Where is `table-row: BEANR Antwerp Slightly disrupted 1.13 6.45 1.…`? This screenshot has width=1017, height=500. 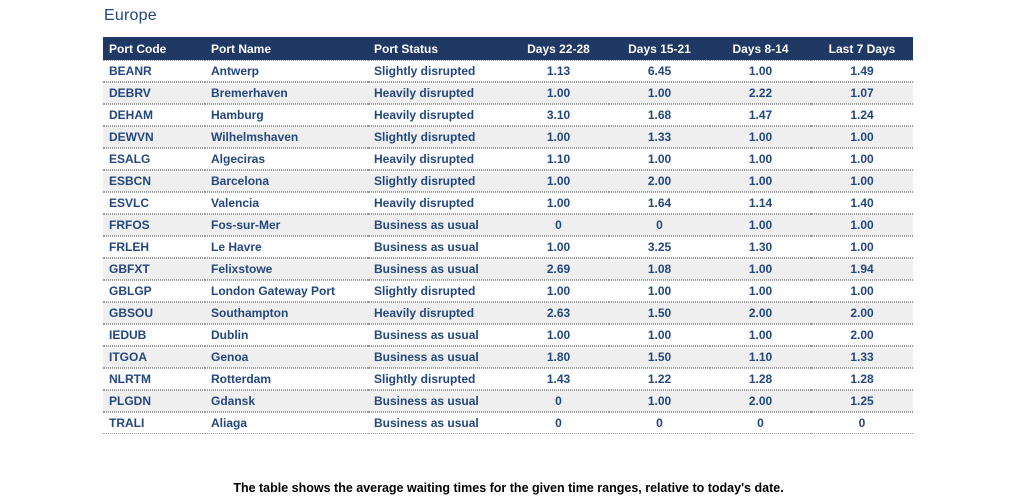
table-row: BEANR Antwerp Slightly disrupted 1.13 6.45 1.… is located at coordinates (508, 71).